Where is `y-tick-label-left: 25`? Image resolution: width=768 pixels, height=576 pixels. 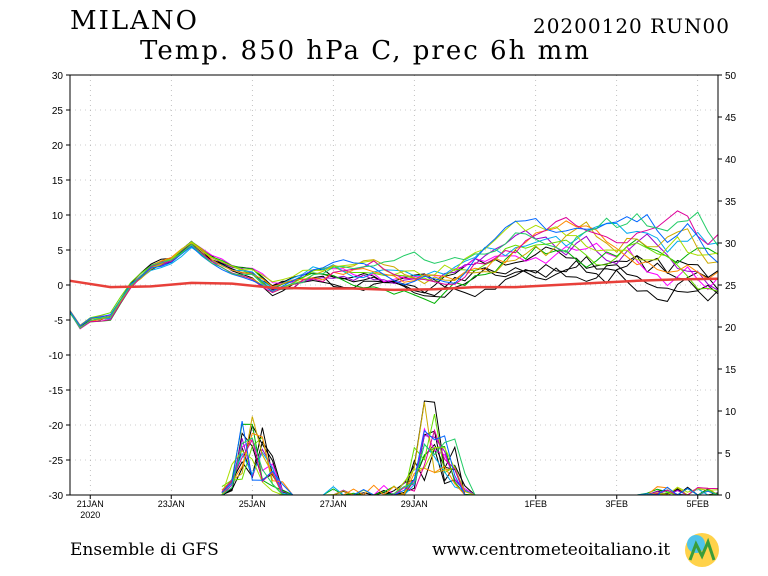 y-tick-label-left: 25 is located at coordinates (58, 111).